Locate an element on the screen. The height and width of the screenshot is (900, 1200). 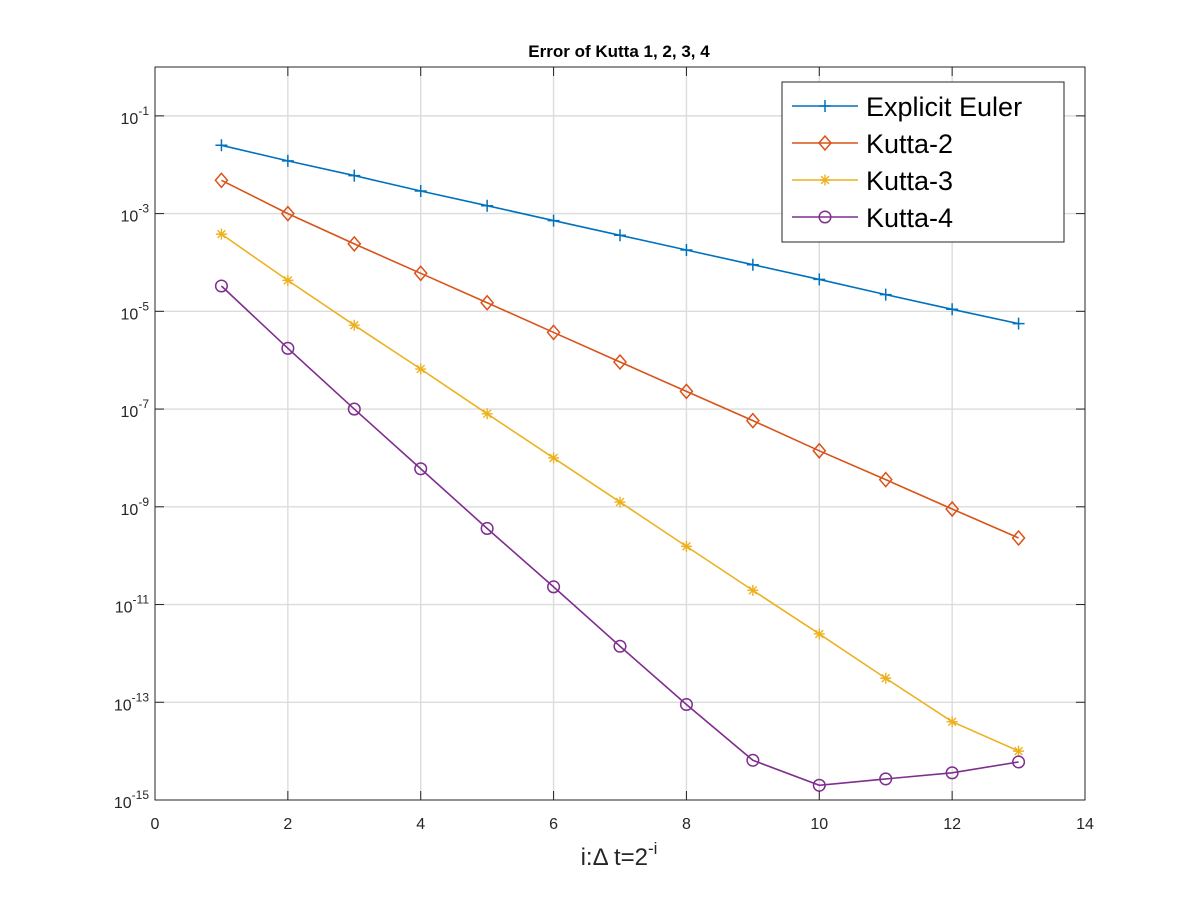
legend-label: Explicit Euler is located at coordinates (944, 107).